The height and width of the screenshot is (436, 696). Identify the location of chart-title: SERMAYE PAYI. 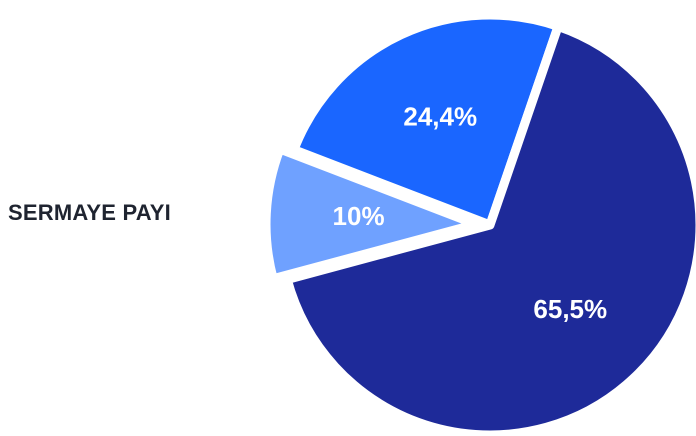
(89, 212).